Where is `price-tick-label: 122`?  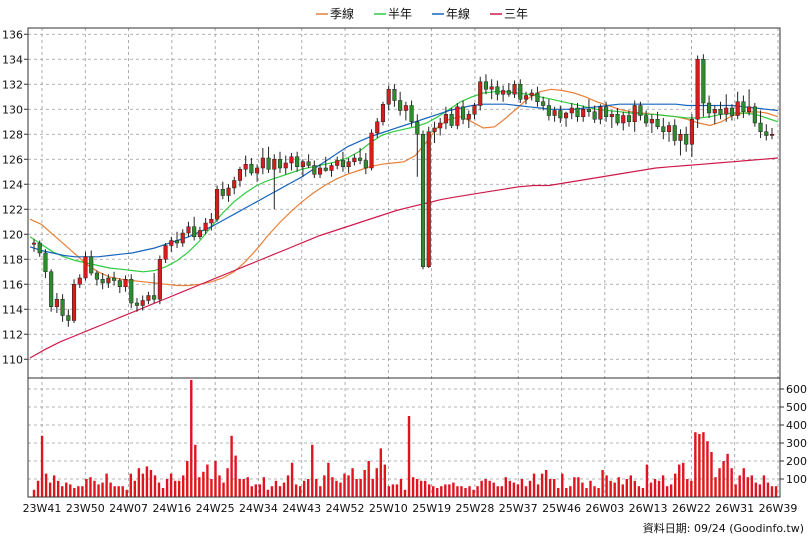 price-tick-label: 122 is located at coordinates (12, 209).